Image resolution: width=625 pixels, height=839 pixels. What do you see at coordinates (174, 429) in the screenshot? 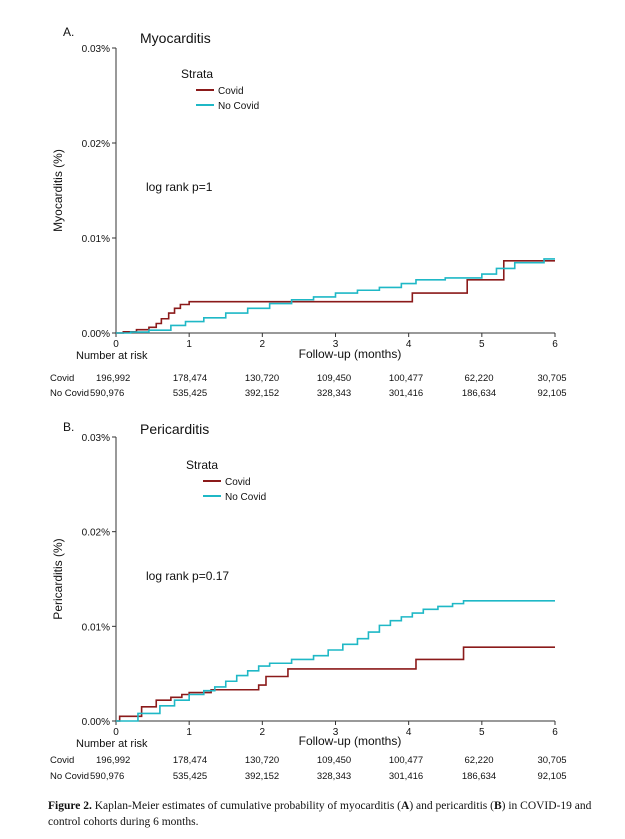
I see `chart-title: Pericarditis` at bounding box center [174, 429].